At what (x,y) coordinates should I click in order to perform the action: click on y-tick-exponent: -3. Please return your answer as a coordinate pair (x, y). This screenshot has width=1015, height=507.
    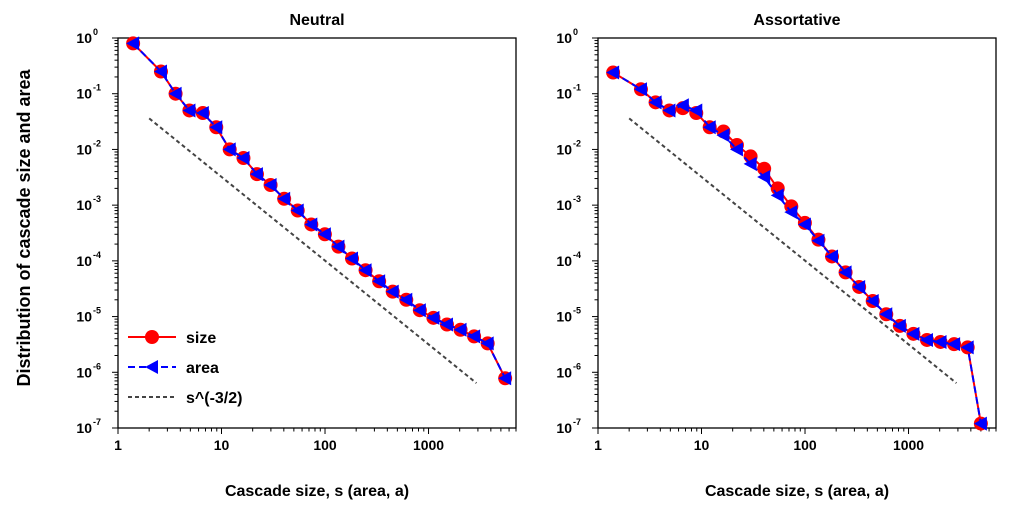
    Looking at the image, I should click on (577, 199).